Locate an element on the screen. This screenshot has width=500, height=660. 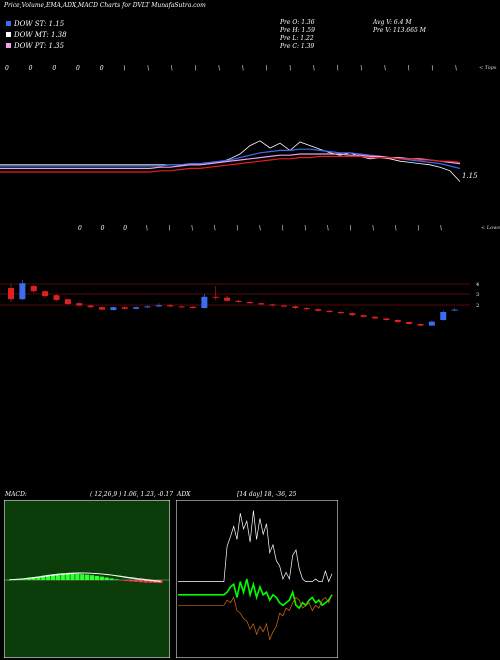
macd-params: ( 12,26,9 ) 1.06, 1.23, -0.17 is located at coordinates (132, 494).